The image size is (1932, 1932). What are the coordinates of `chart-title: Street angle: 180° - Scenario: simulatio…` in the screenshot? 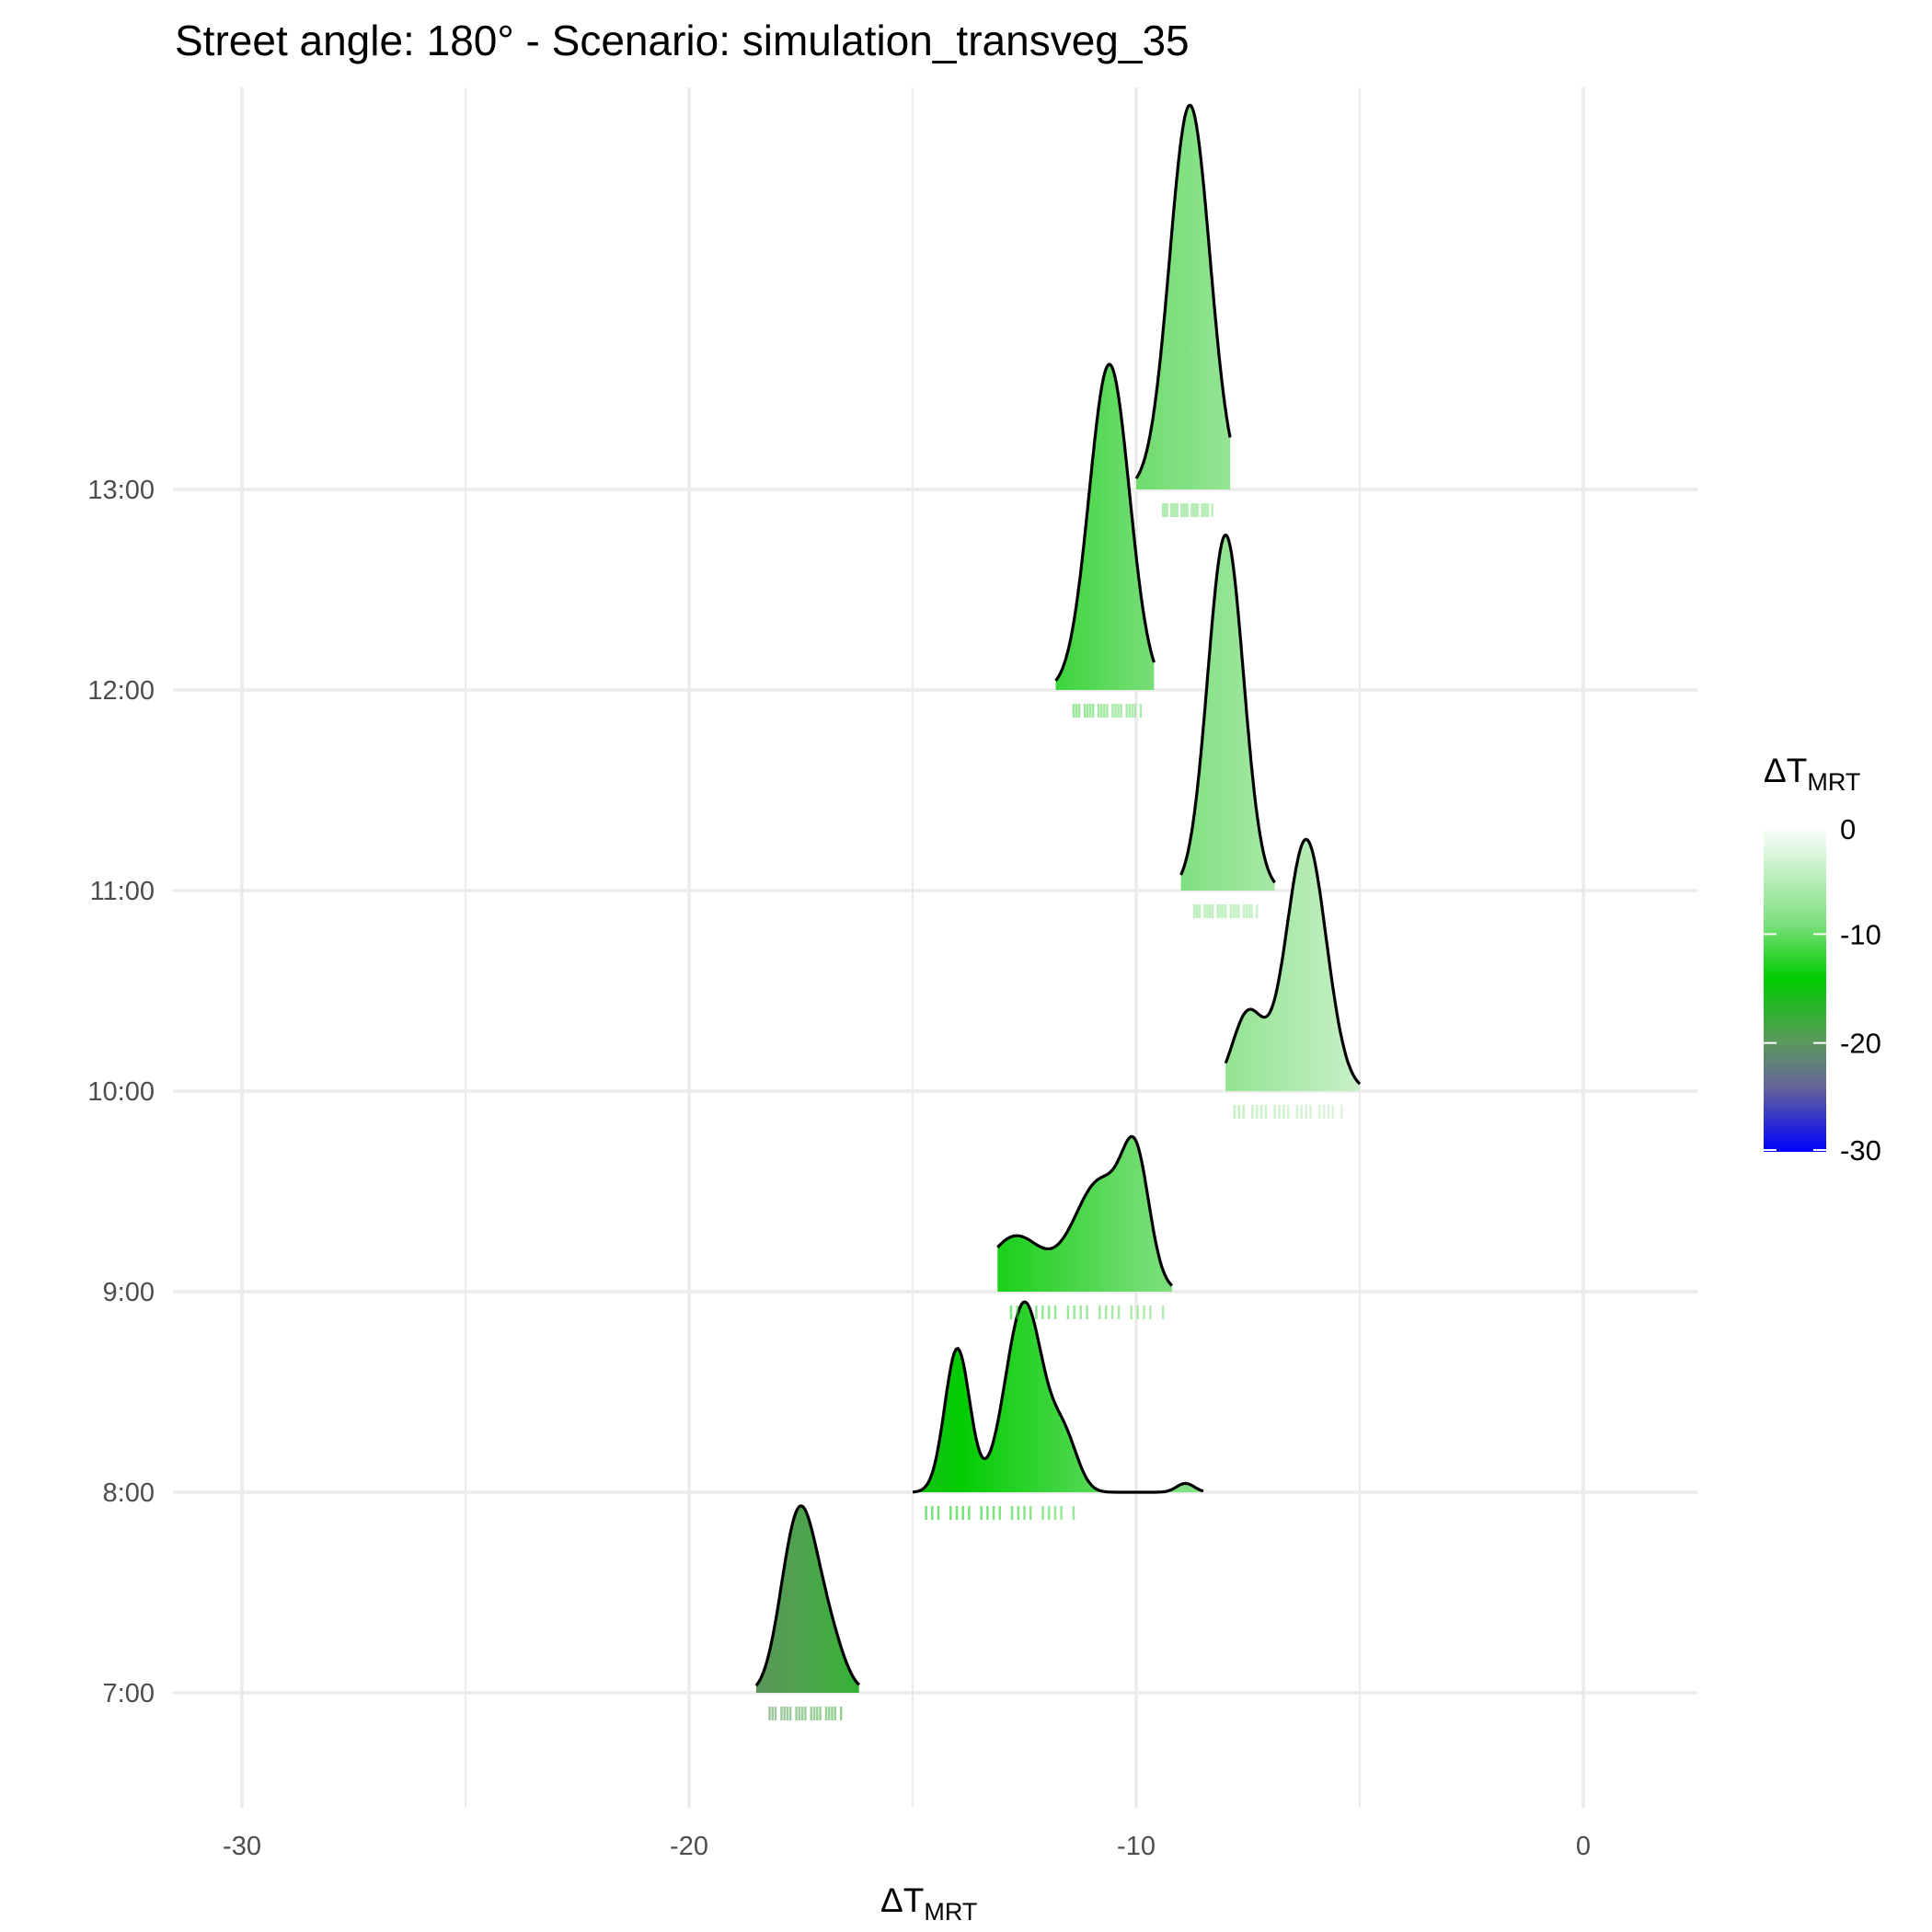 It's located at (682, 40).